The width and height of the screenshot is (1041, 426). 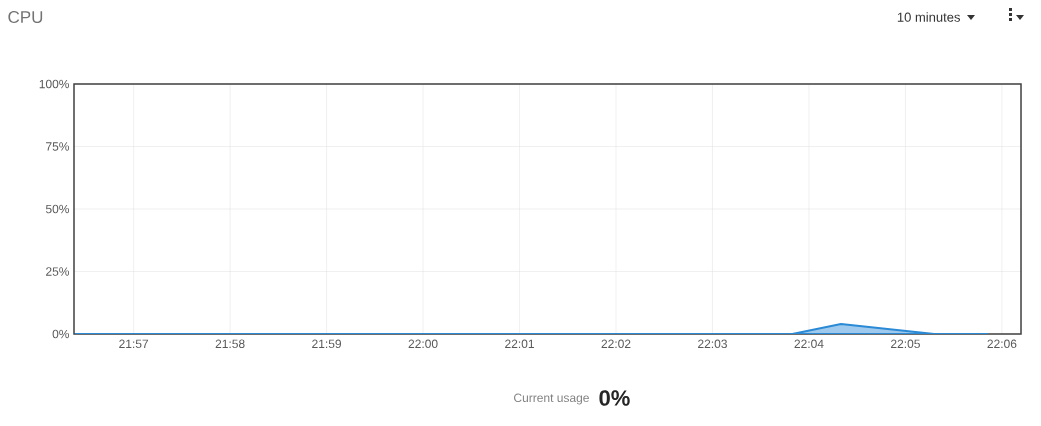 What do you see at coordinates (905, 344) in the screenshot?
I see `x-tick-label: 22:05` at bounding box center [905, 344].